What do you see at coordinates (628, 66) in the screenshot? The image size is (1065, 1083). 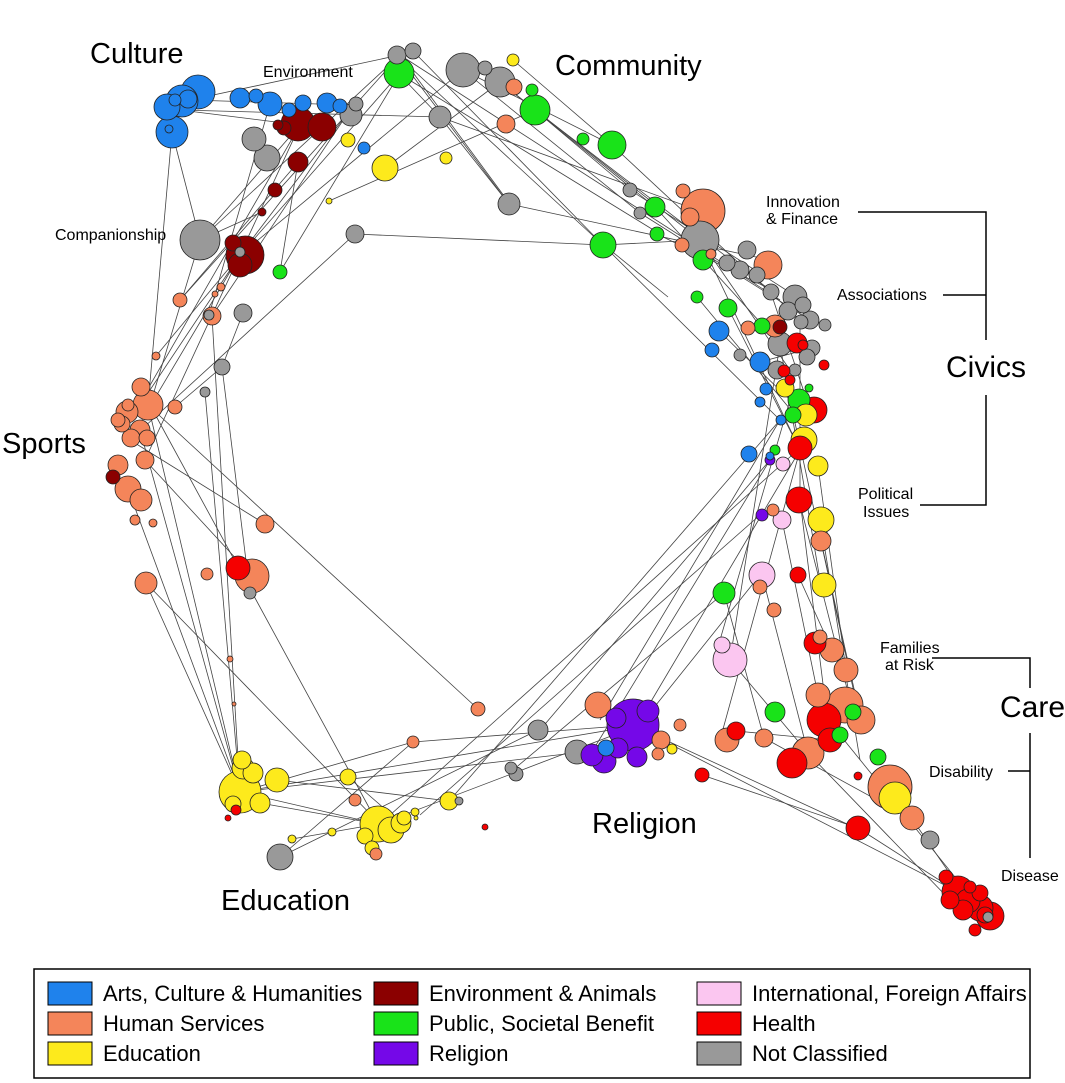 I see `label-community: Community` at bounding box center [628, 66].